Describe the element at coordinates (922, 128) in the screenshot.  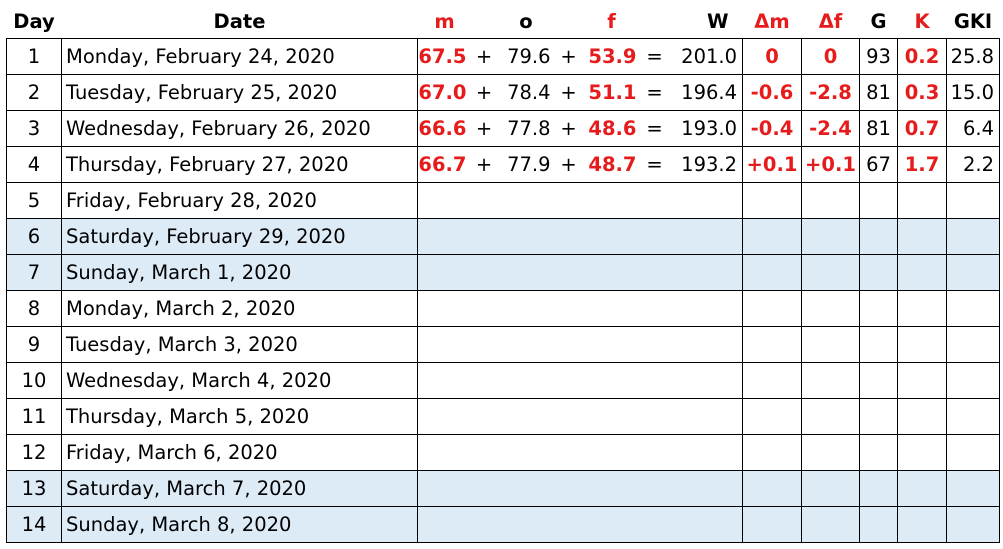
I see `k-cell: 0.7` at that location.